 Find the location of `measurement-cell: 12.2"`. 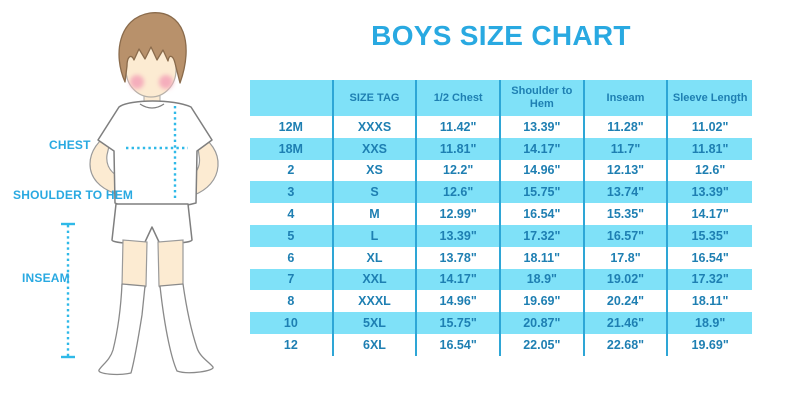

measurement-cell: 12.2" is located at coordinates (459, 170).